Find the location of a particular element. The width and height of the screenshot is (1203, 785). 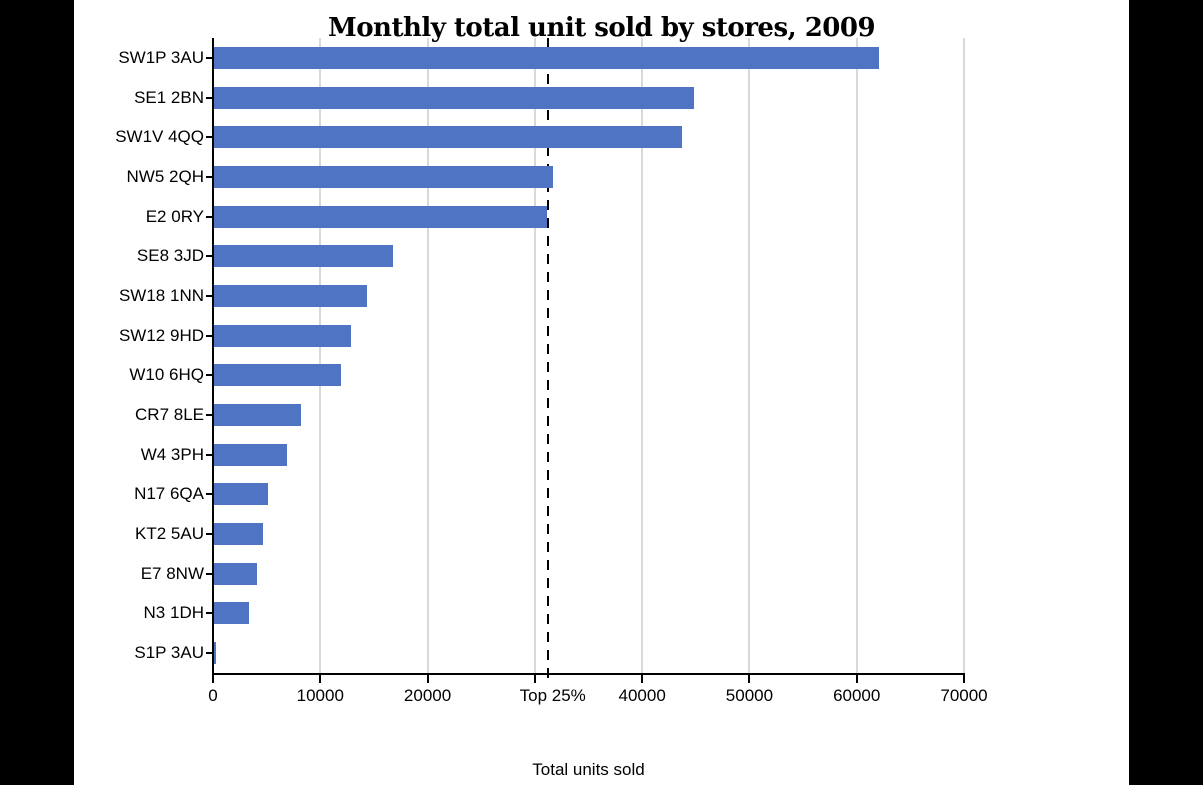

y-axis-label: S1P 3AU is located at coordinates (169, 653).